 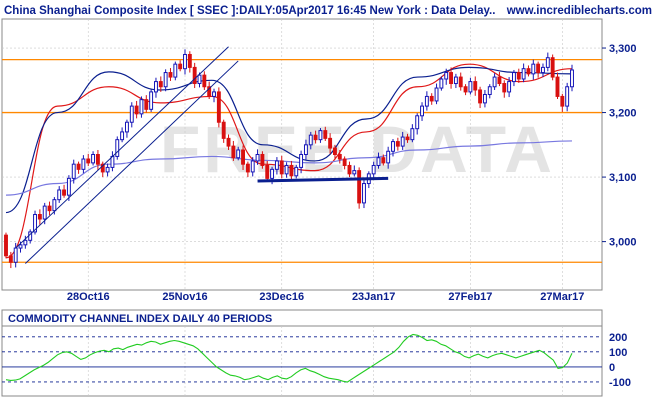 I want to click on cci-y-axis: 200 100 0 -100, so click(x=620, y=360).